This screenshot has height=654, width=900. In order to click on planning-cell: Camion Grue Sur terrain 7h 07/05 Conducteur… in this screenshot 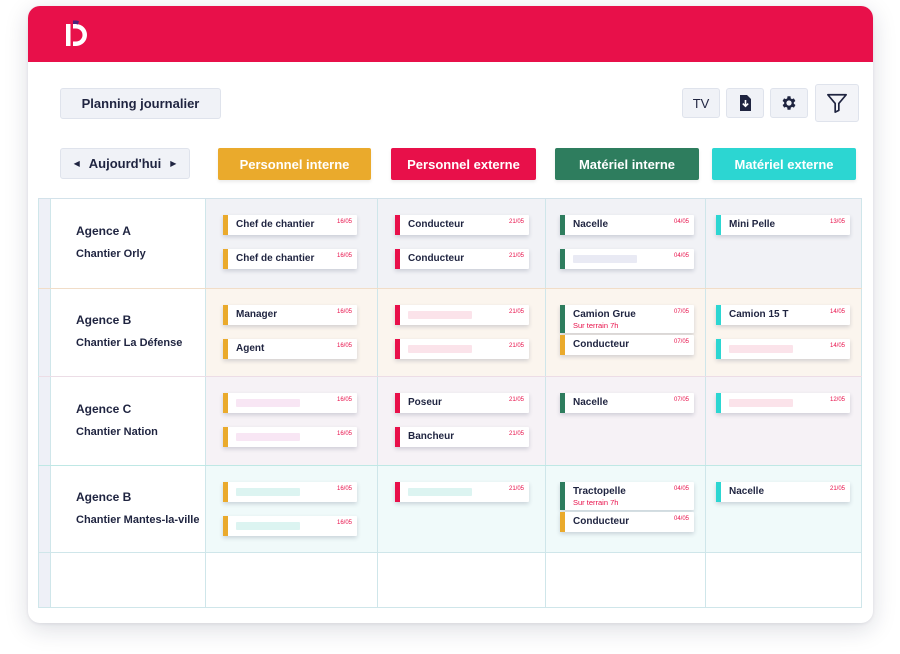, I will do `click(625, 332)`.